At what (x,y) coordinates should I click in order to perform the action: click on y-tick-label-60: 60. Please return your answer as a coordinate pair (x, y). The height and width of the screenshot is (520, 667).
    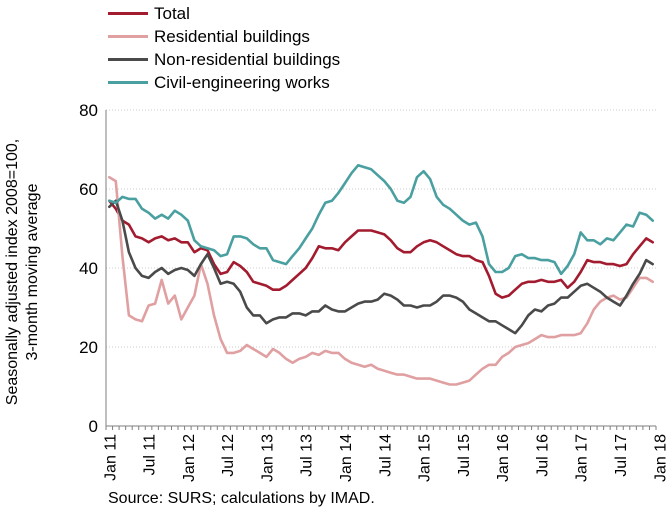
    Looking at the image, I should click on (88, 189).